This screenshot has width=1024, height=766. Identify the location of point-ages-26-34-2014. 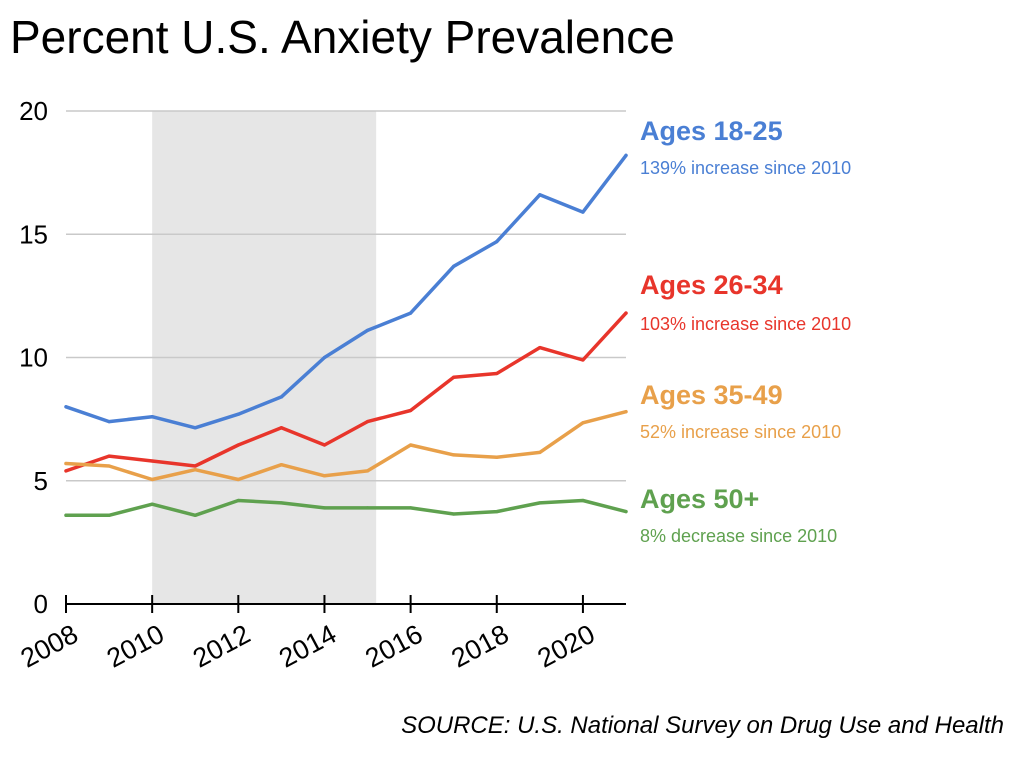
(324, 445).